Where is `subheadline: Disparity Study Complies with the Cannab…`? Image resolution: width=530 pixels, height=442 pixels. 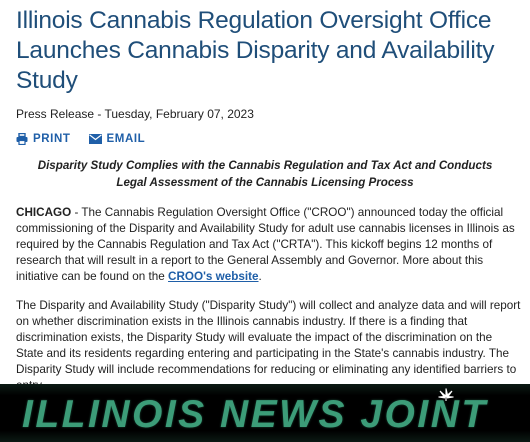
subheadline: Disparity Study Complies with the Cannab… is located at coordinates (265, 174).